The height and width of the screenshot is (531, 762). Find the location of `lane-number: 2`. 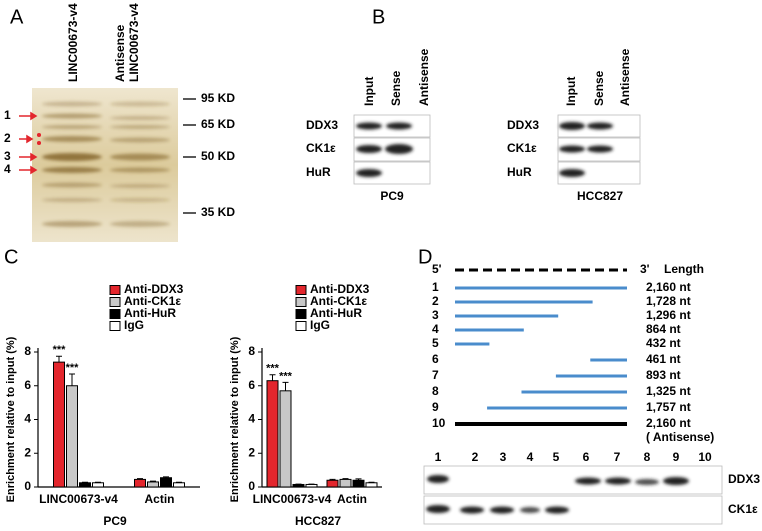

lane-number: 2 is located at coordinates (475, 457).